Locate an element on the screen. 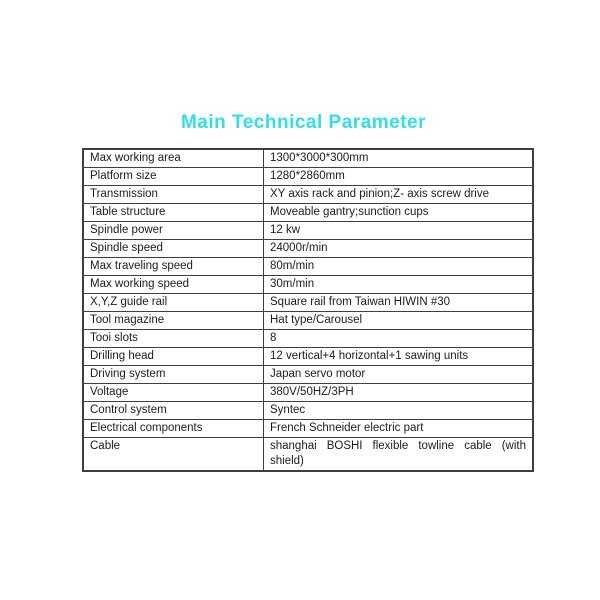  spec-value-cell: Syntec is located at coordinates (398, 410).